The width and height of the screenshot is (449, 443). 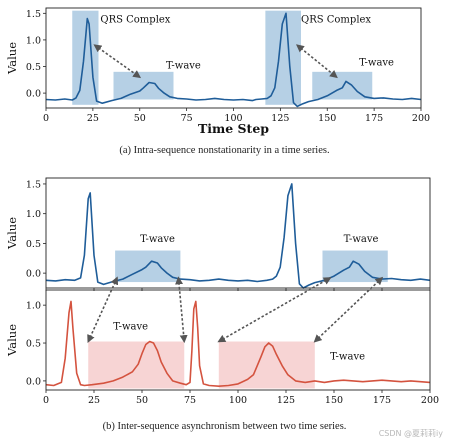 What do you see at coordinates (33, 184) in the screenshot?
I see `panel-2-ytick-label: 1.5` at bounding box center [33, 184].